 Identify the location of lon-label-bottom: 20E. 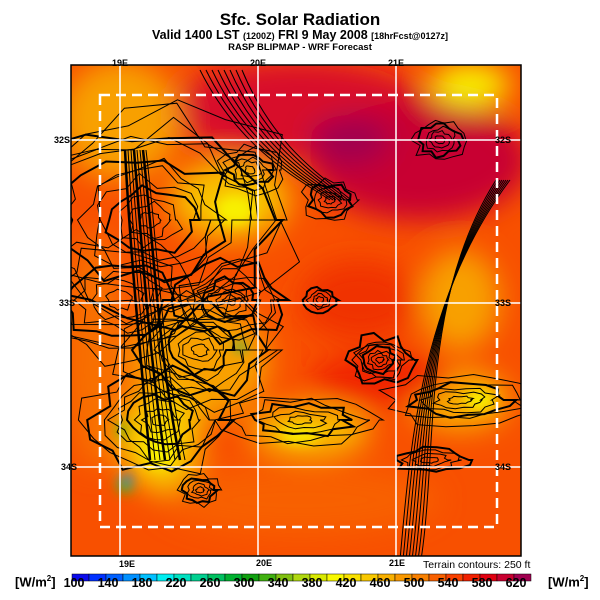
(264, 563).